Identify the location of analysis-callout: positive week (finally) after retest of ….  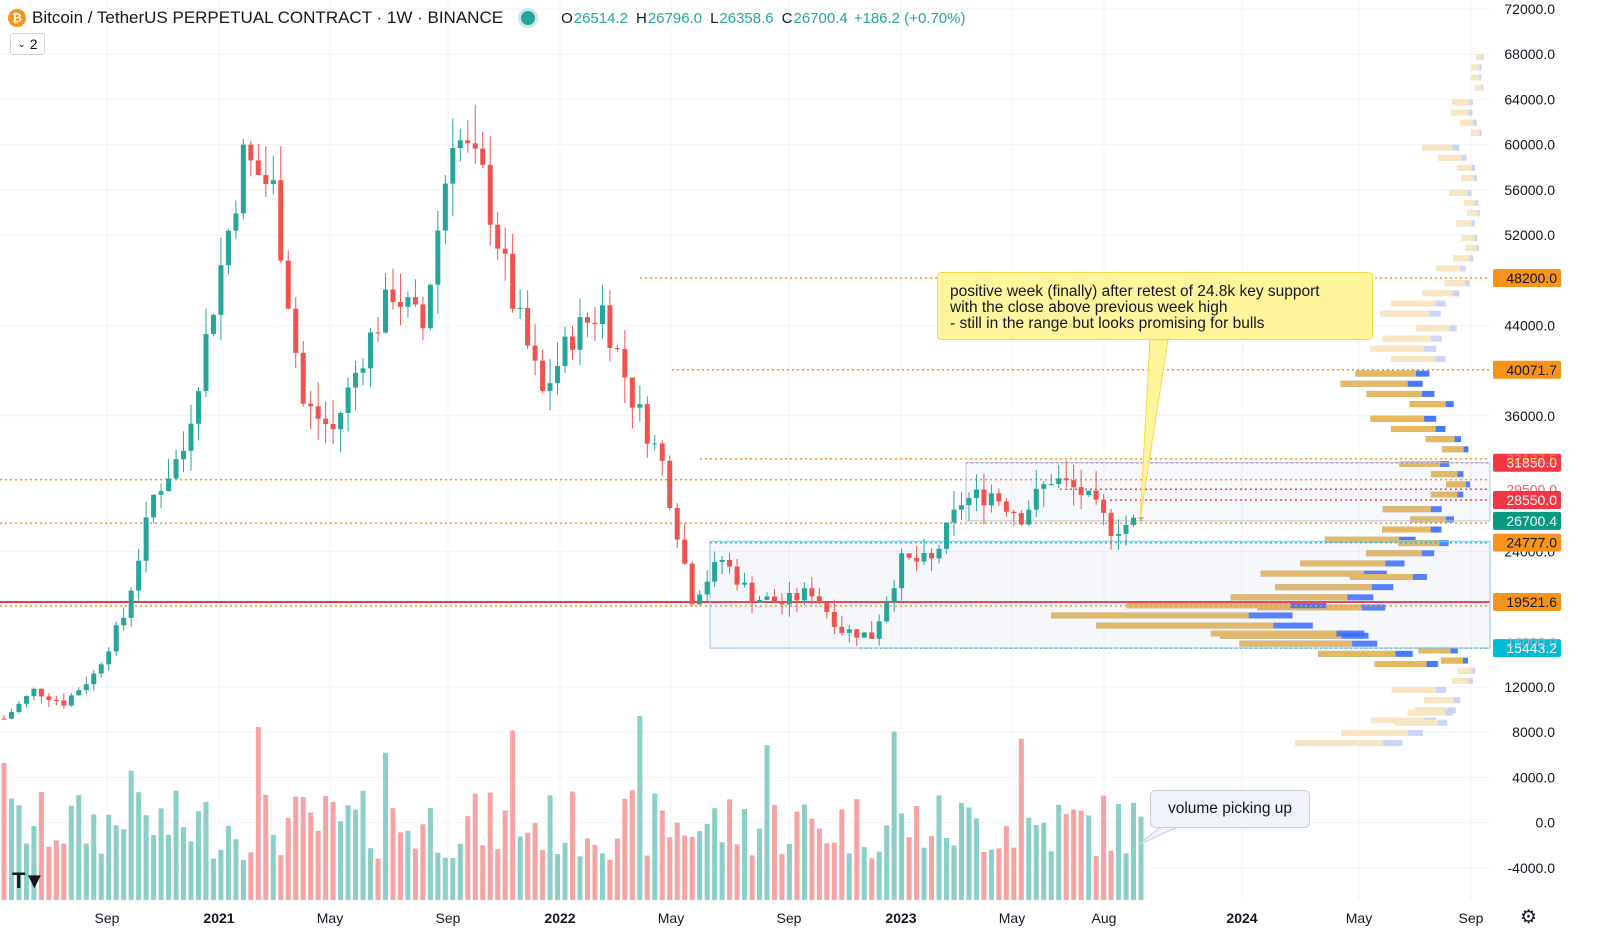
(1155, 306).